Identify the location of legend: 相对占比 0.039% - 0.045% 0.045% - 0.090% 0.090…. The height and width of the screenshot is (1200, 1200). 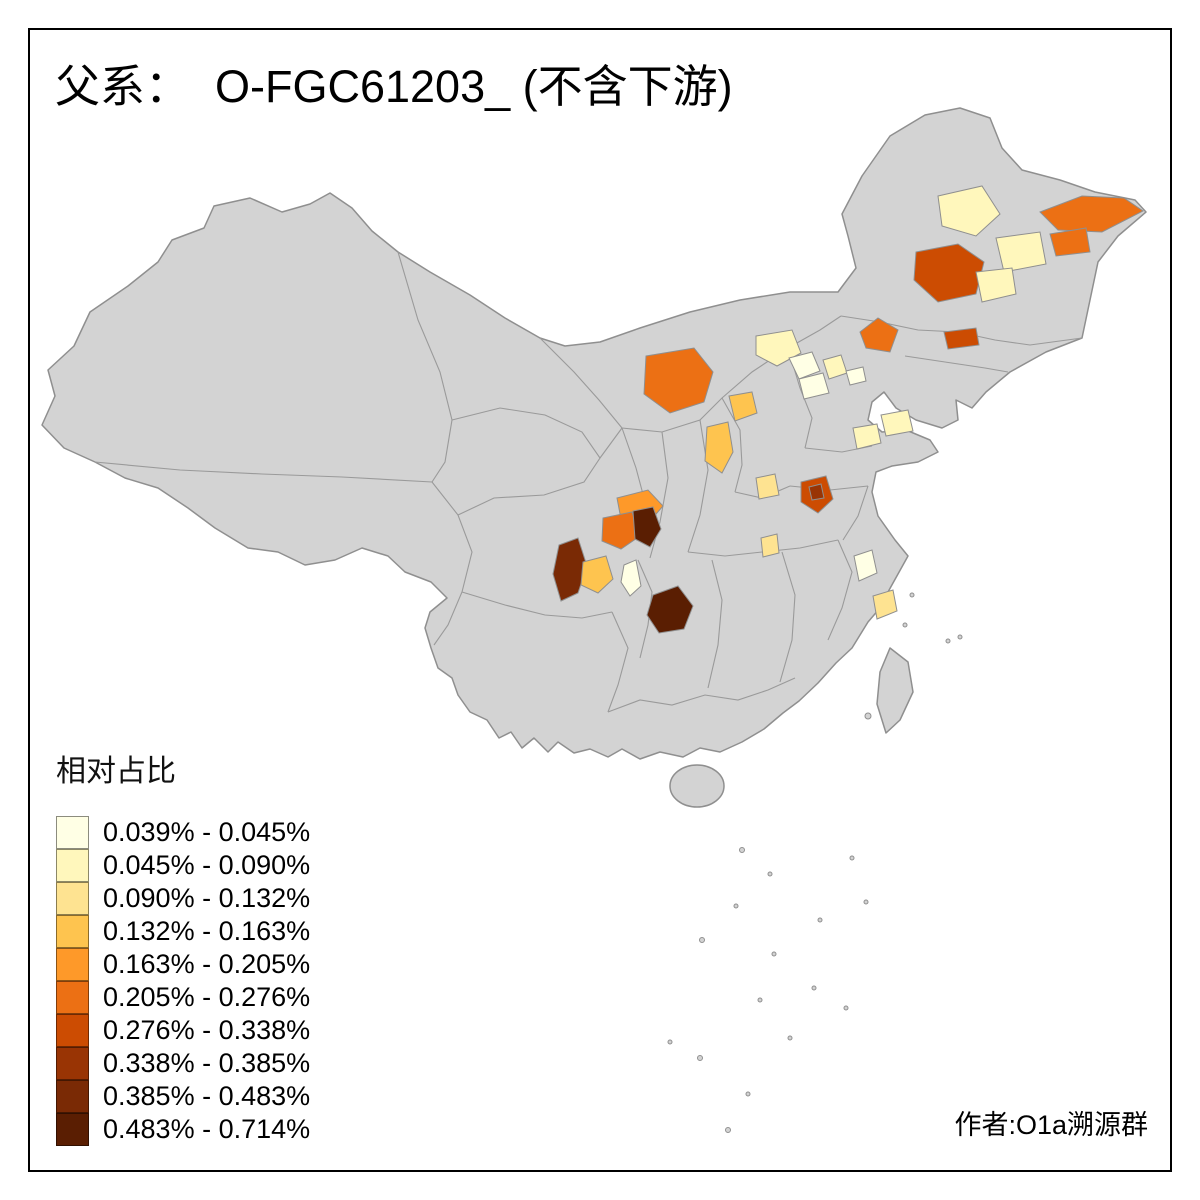
(183, 946).